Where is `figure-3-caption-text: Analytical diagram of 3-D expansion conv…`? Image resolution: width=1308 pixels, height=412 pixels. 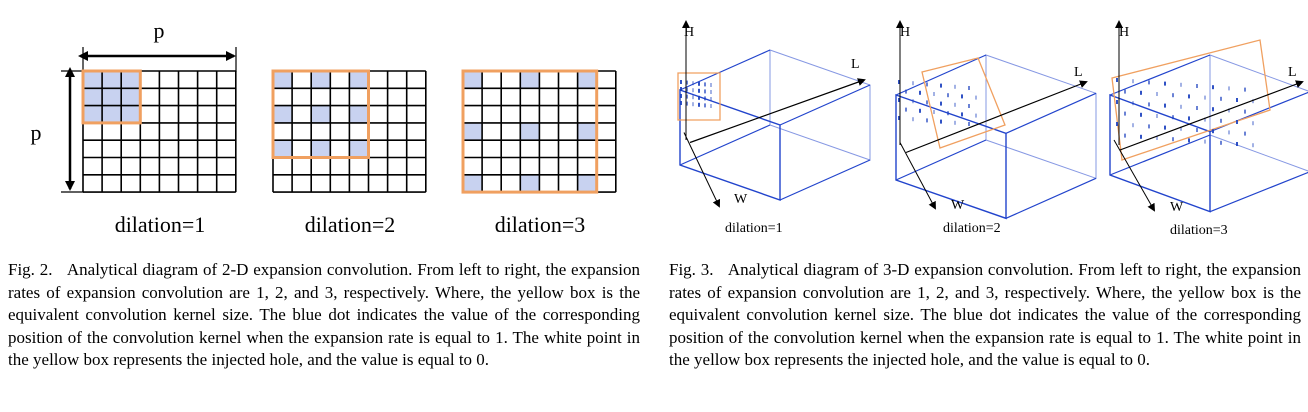
figure-3-caption-text: Analytical diagram of 3-D expansion conv… is located at coordinates (985, 314).